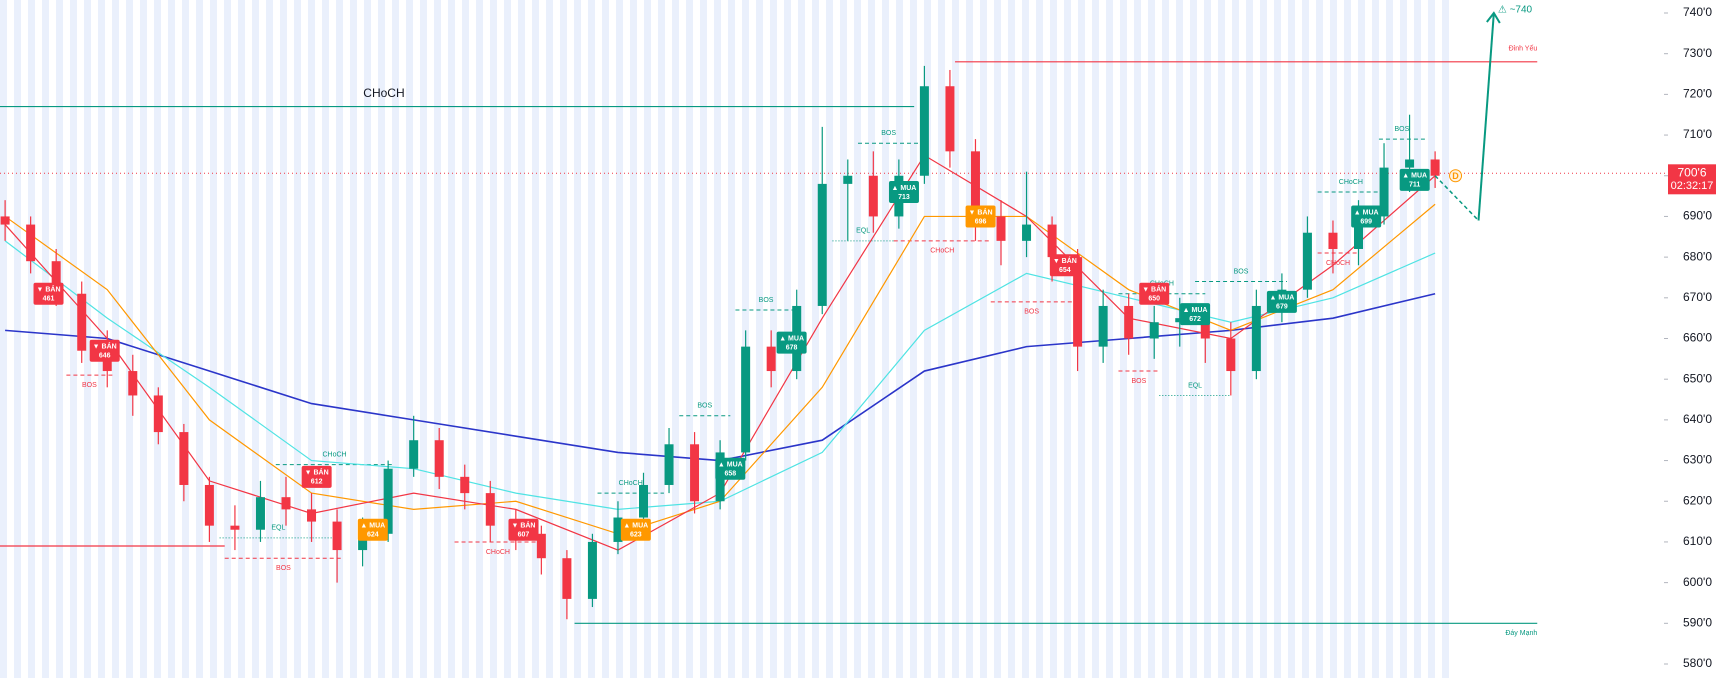 The height and width of the screenshot is (678, 1716). I want to click on last-price-time: 02:32:17, so click(1692, 186).